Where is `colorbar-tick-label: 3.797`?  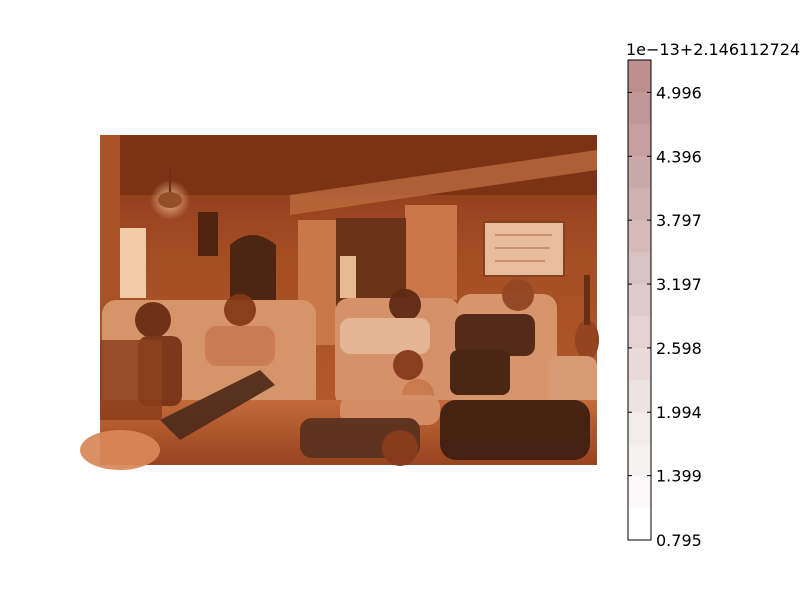
colorbar-tick-label: 3.797 is located at coordinates (679, 220).